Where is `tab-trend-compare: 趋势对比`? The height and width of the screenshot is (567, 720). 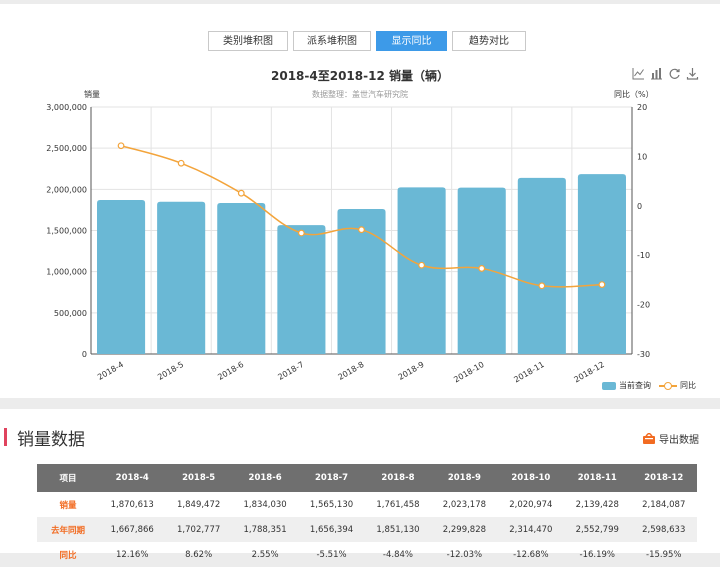
tab-trend-compare: 趋势对比 is located at coordinates (489, 41).